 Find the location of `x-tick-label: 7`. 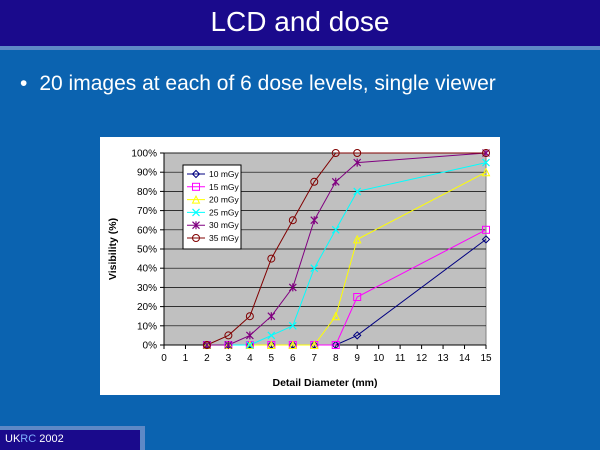

x-tick-label: 7 is located at coordinates (314, 358).